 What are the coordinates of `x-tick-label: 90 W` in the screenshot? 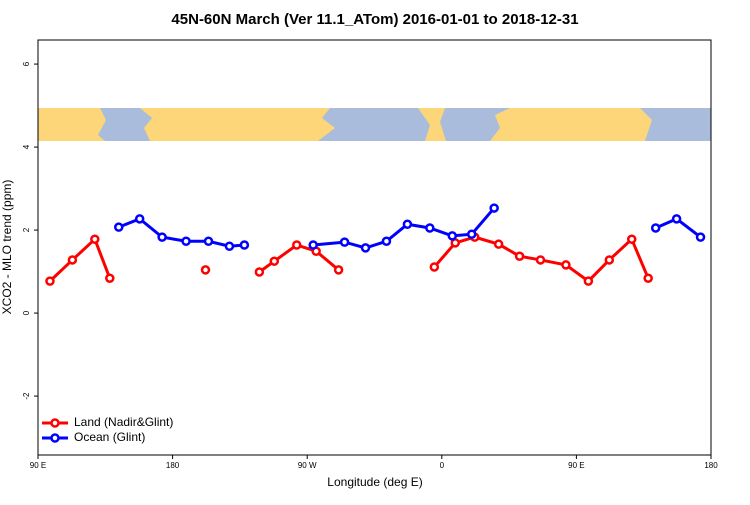 It's located at (307, 465).